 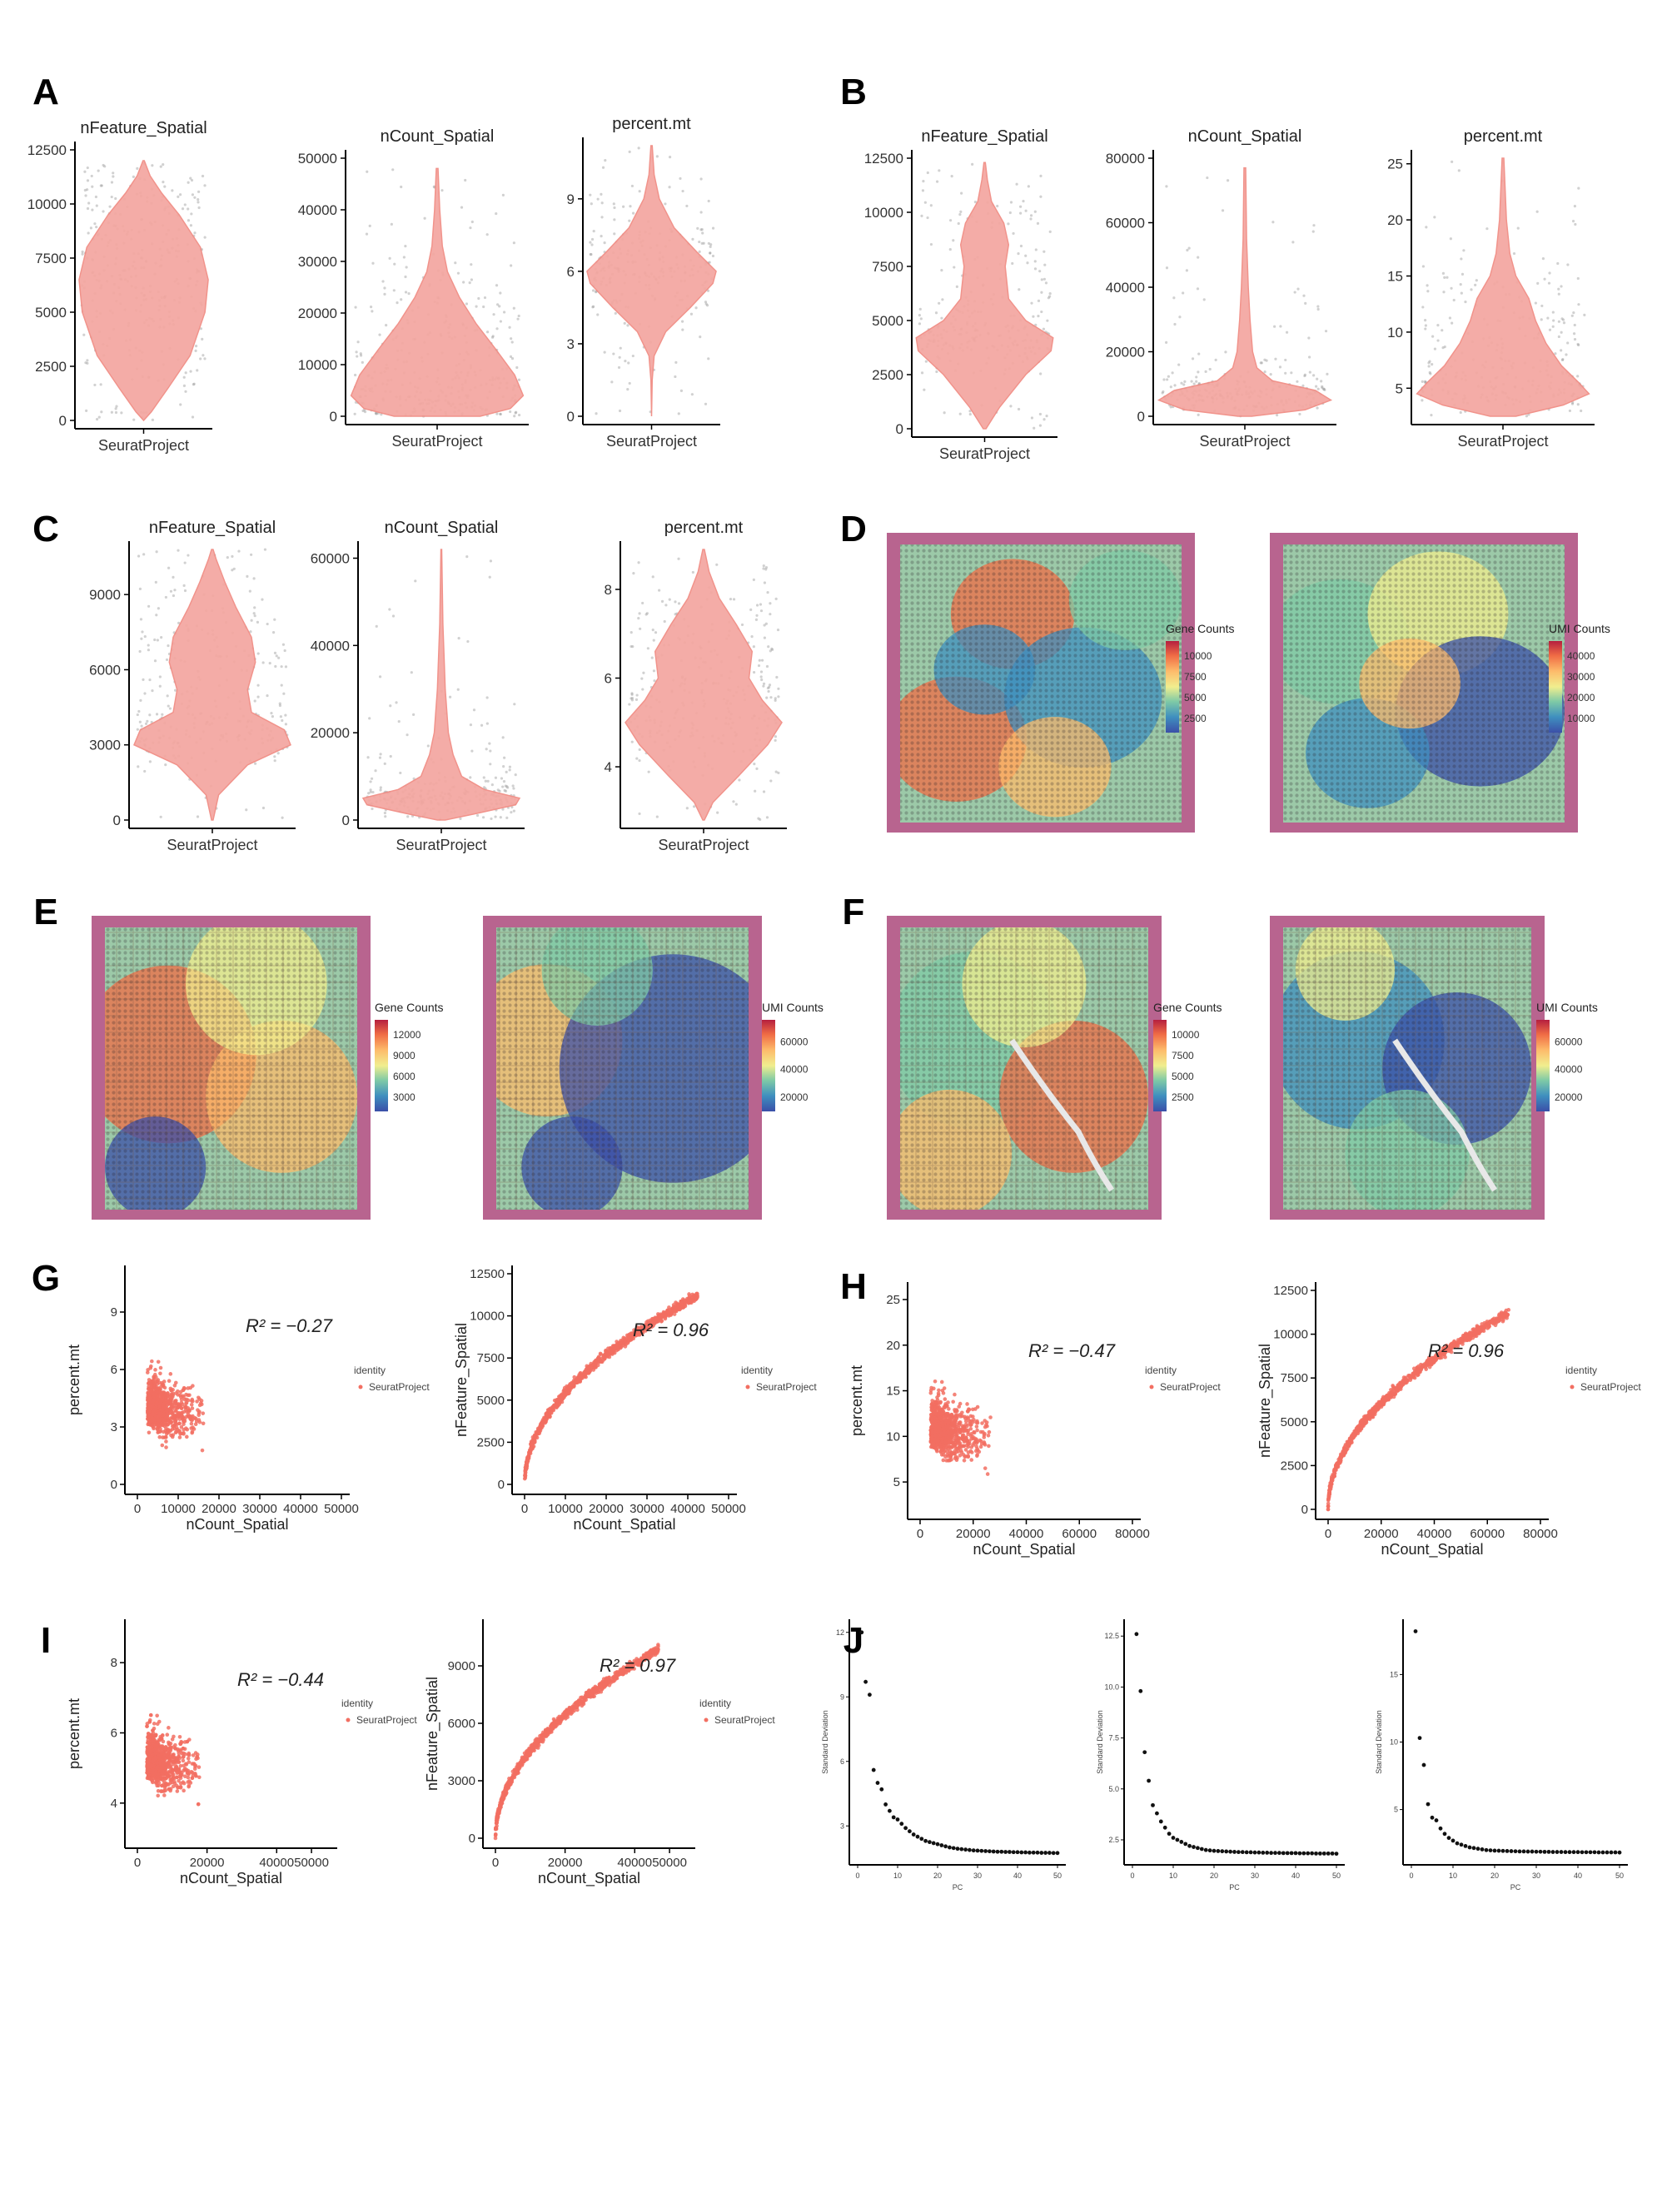 I want to click on scatter-g-2-ytick-label: 7500, so click(x=491, y=1358).